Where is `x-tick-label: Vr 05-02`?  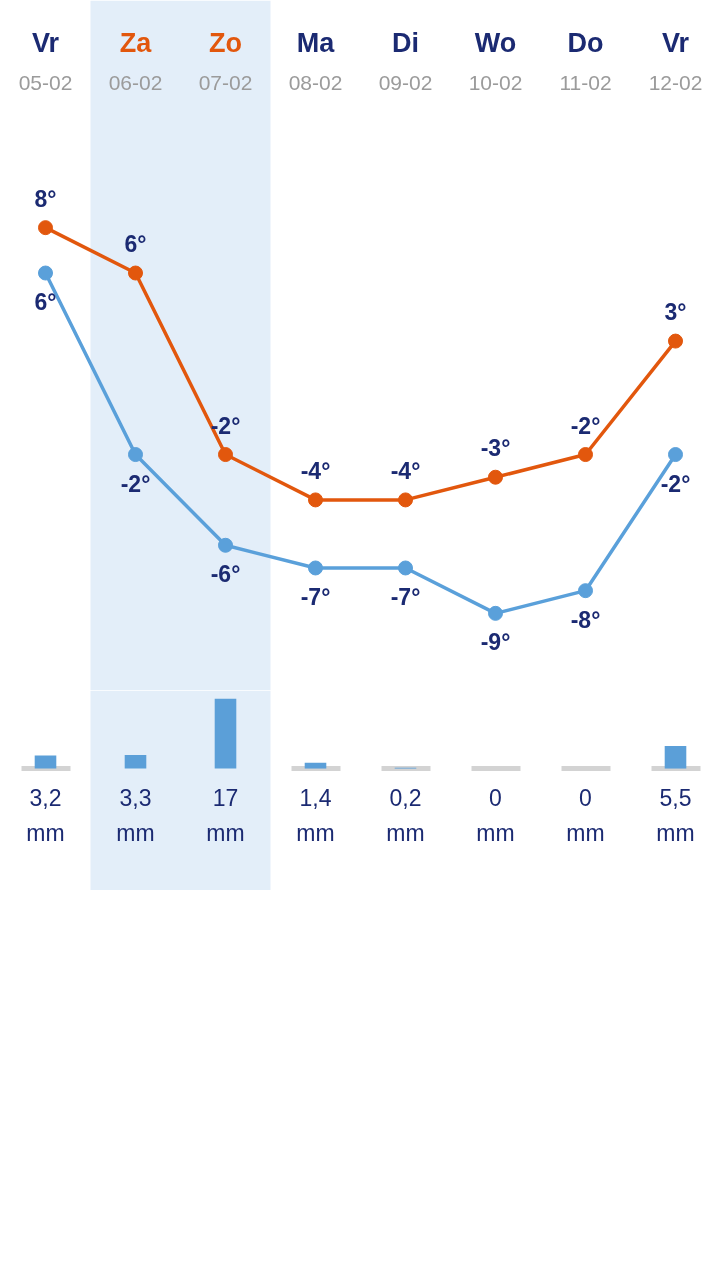 x-tick-label: Vr 05-02 is located at coordinates (45, 60).